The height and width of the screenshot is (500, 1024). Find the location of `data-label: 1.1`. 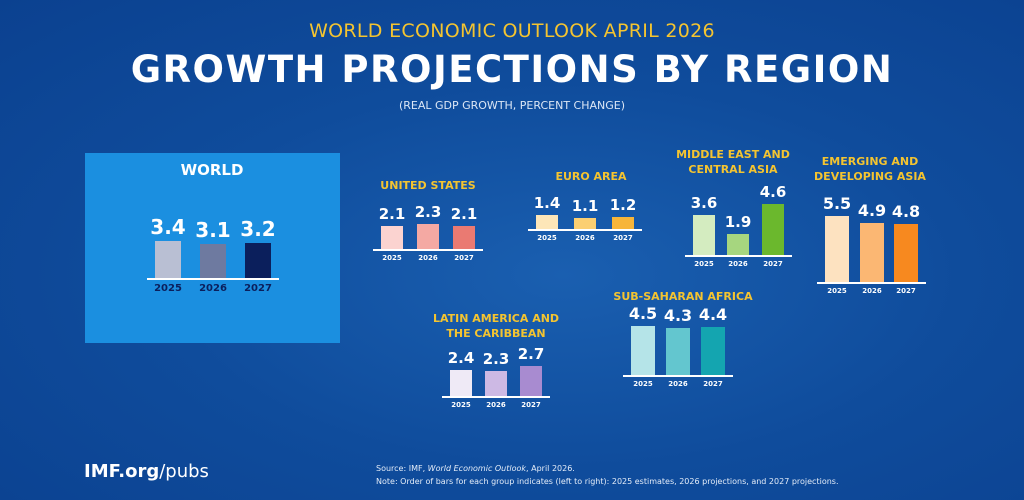

data-label: 1.1 is located at coordinates (585, 206).